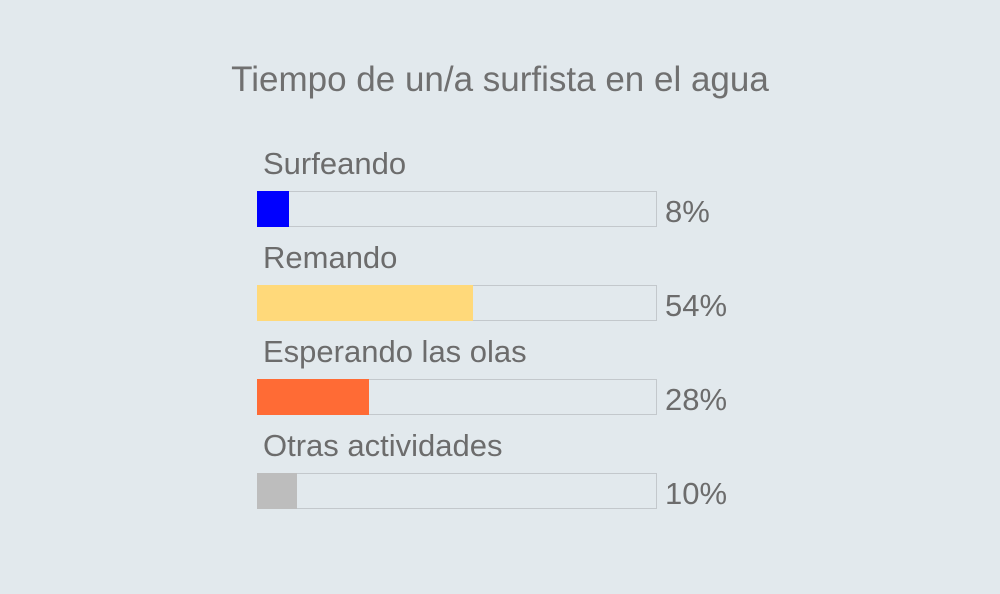 This screenshot has height=594, width=1000. I want to click on bar-label: Otras actividades, so click(383, 445).